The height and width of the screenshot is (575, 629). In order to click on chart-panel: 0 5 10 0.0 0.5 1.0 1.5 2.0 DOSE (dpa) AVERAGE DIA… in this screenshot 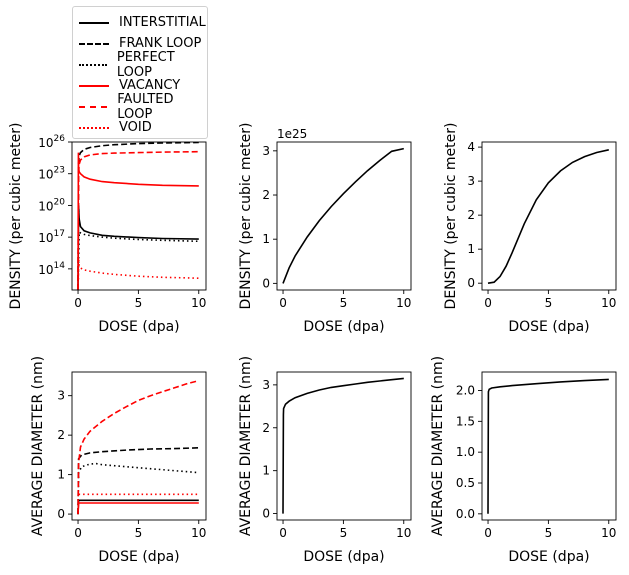, I will do `click(523, 460)`.